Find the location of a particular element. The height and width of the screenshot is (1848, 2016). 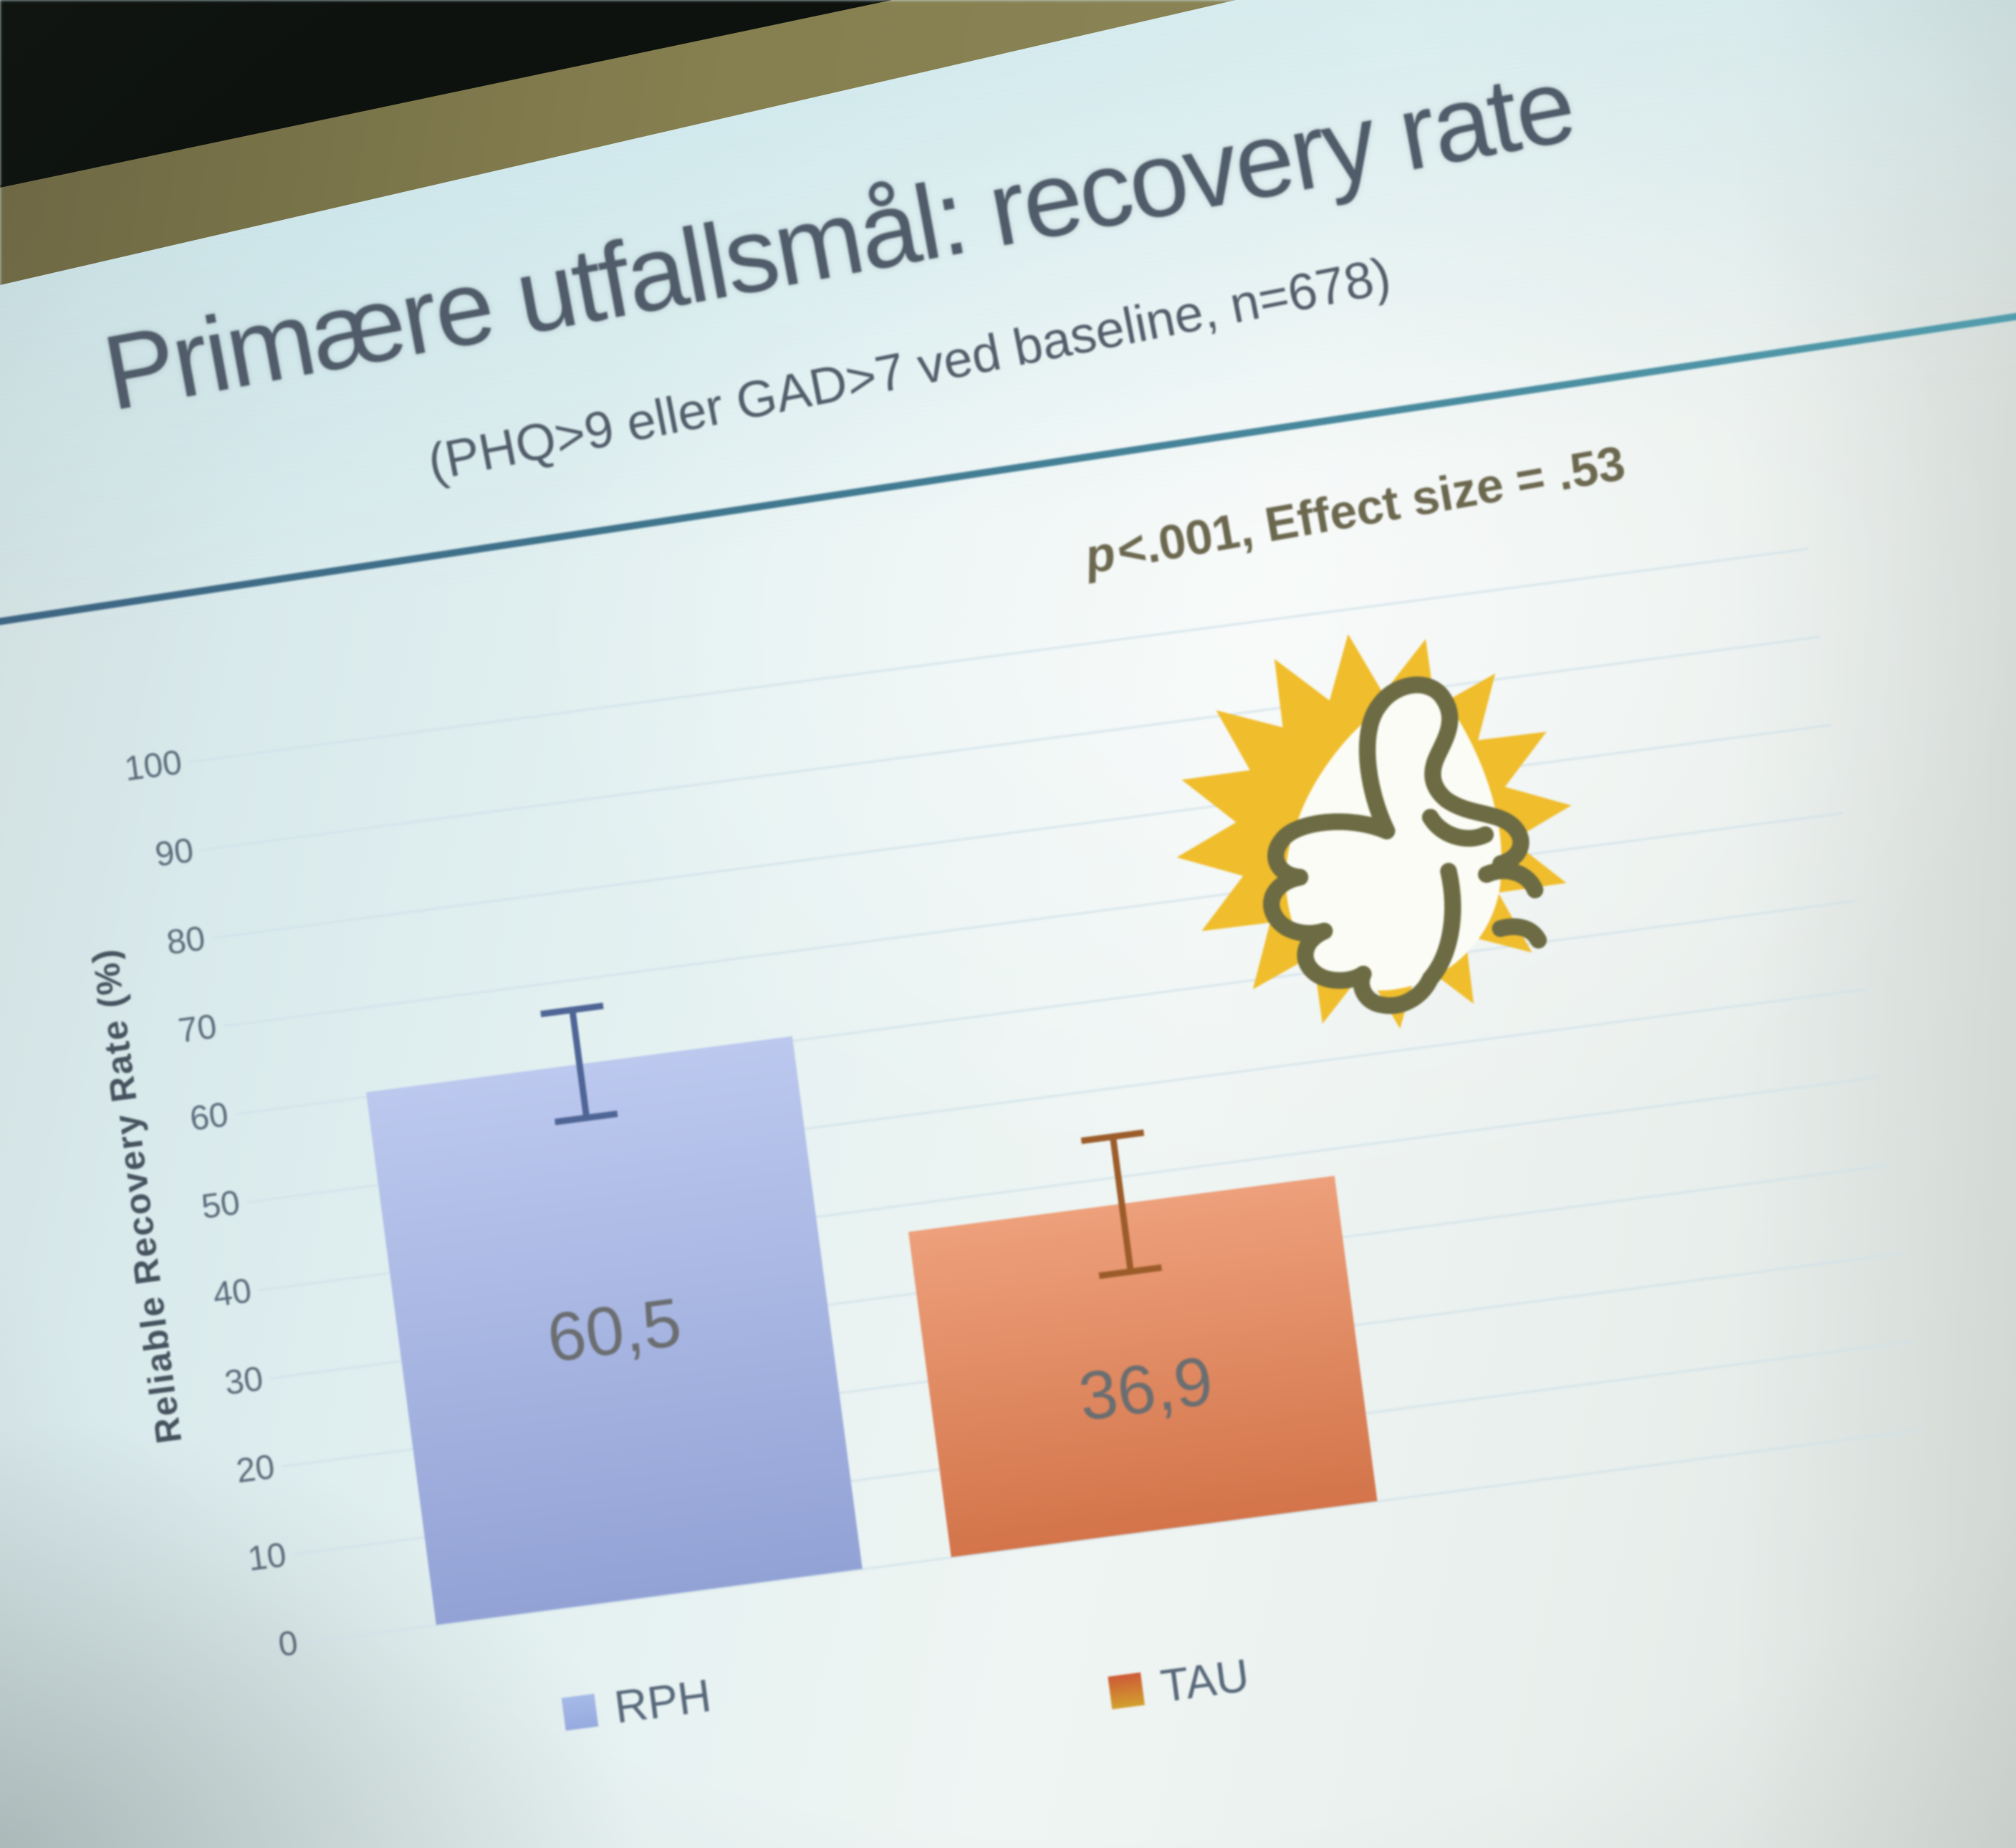

y-tick-label-70: 70 is located at coordinates (197, 1029).